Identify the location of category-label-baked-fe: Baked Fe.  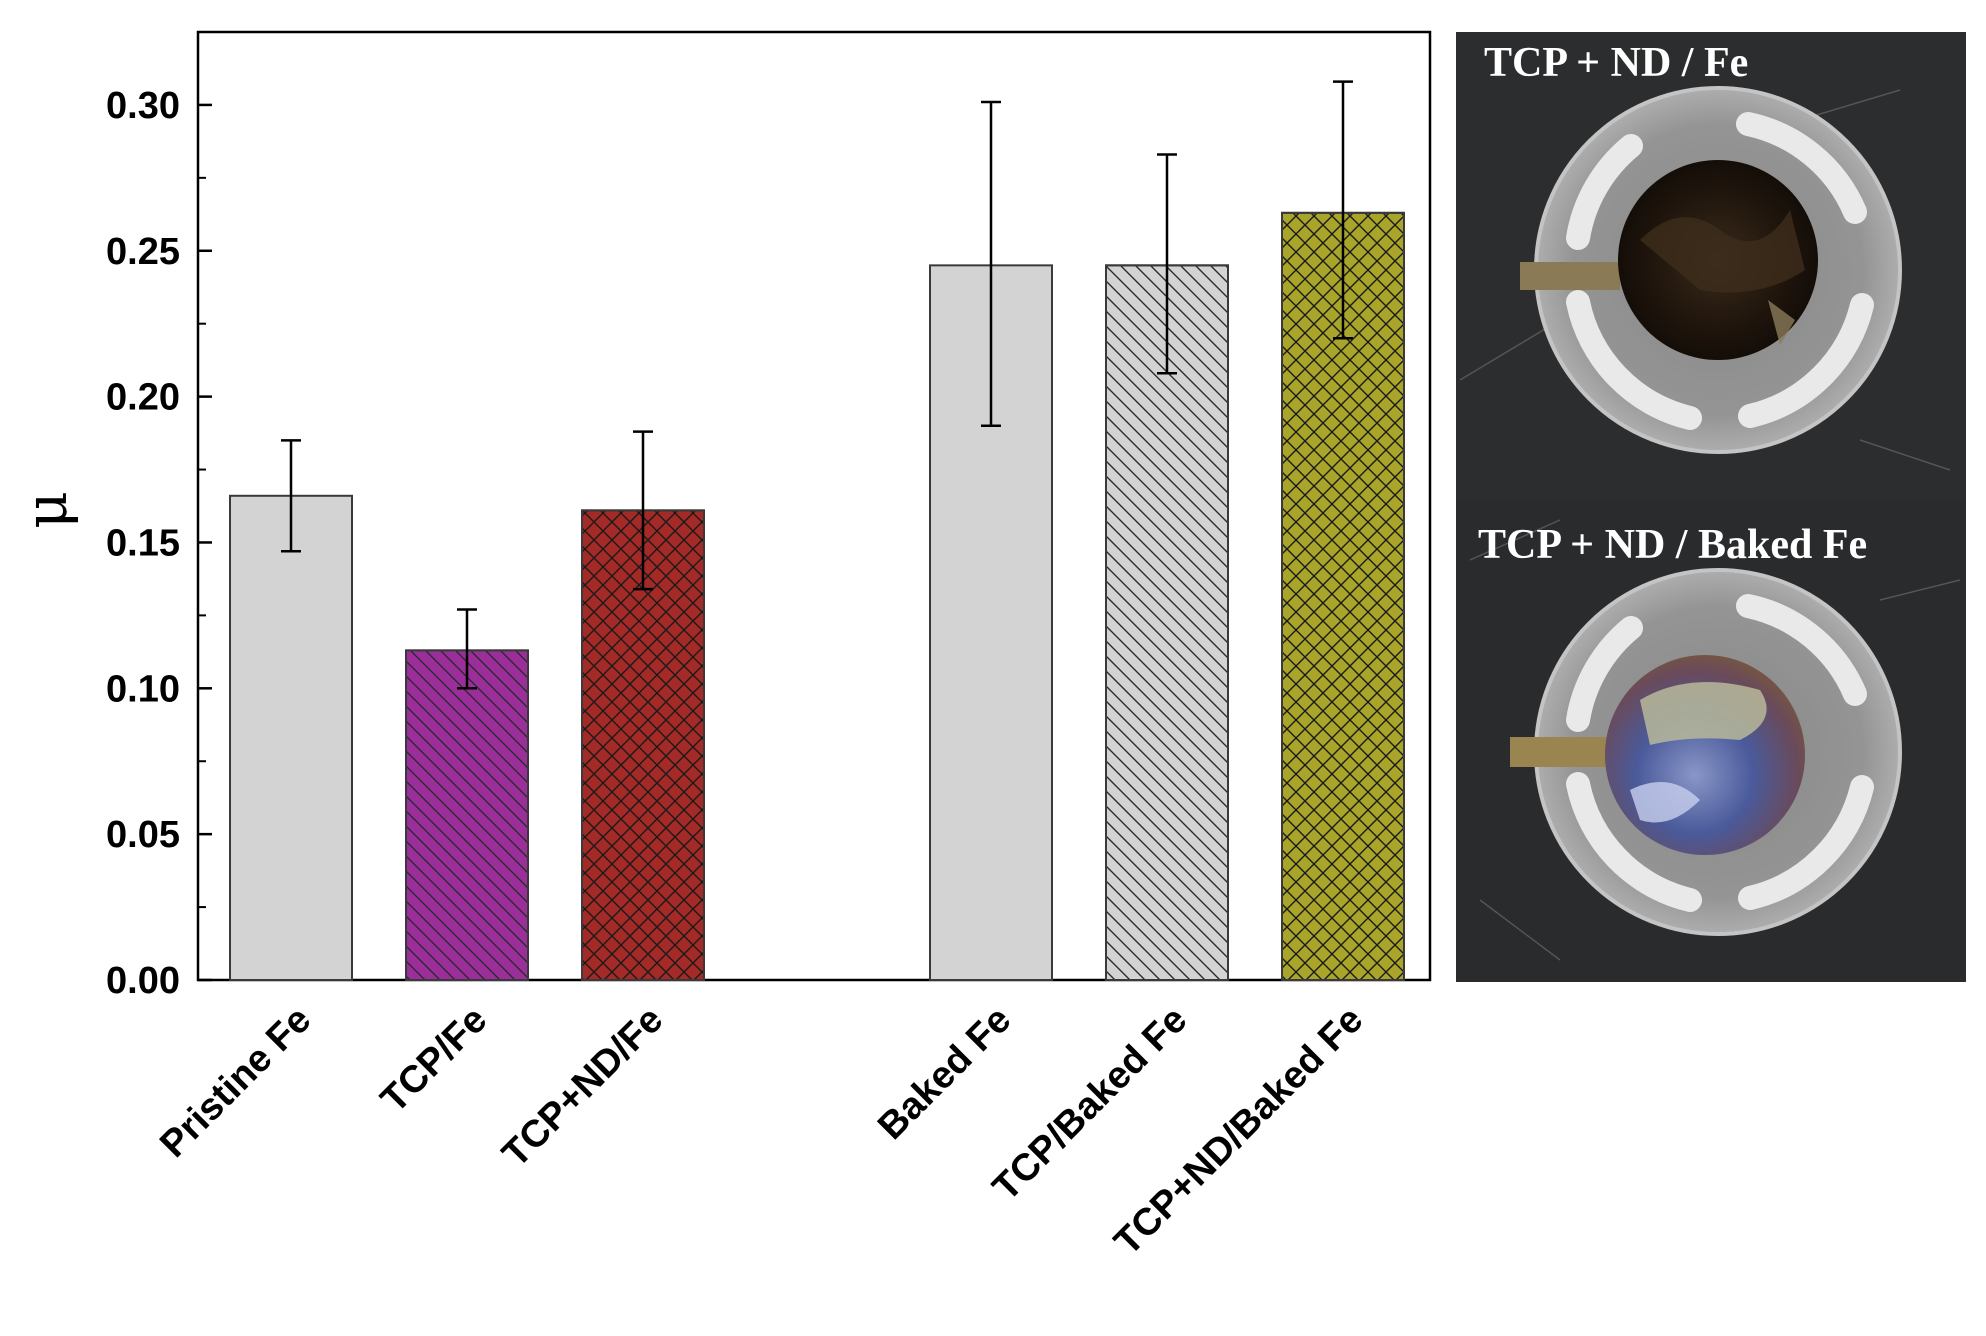
(944, 1073).